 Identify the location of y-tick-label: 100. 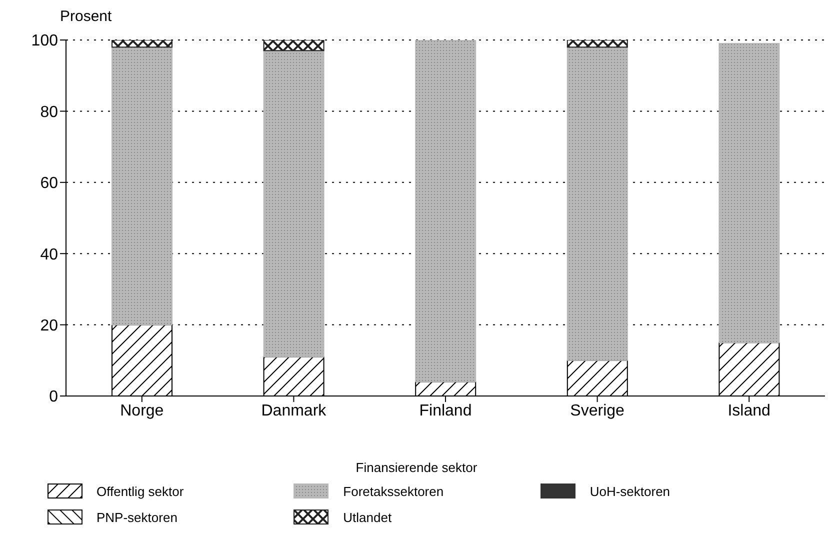
(44, 41).